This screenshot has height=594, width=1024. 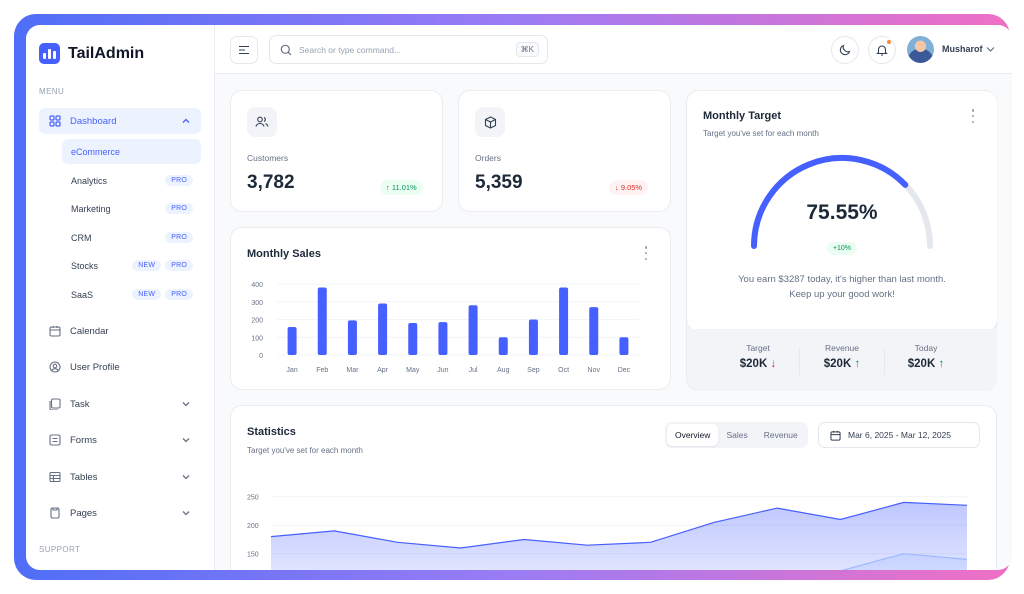 I want to click on area-fill, so click(x=905, y=561).